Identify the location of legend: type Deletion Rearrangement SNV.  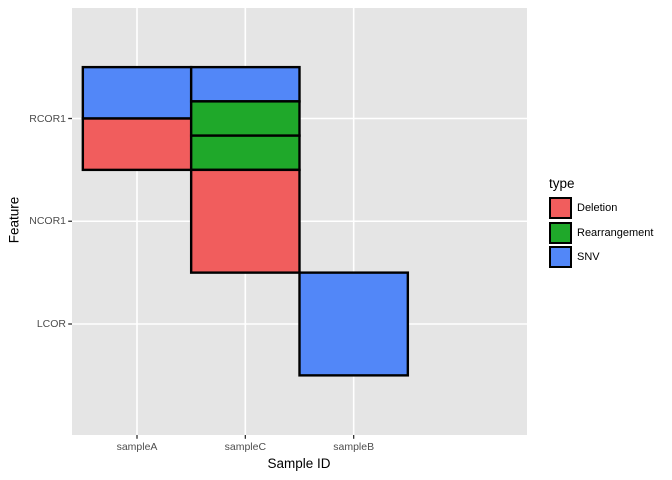
(601, 223).